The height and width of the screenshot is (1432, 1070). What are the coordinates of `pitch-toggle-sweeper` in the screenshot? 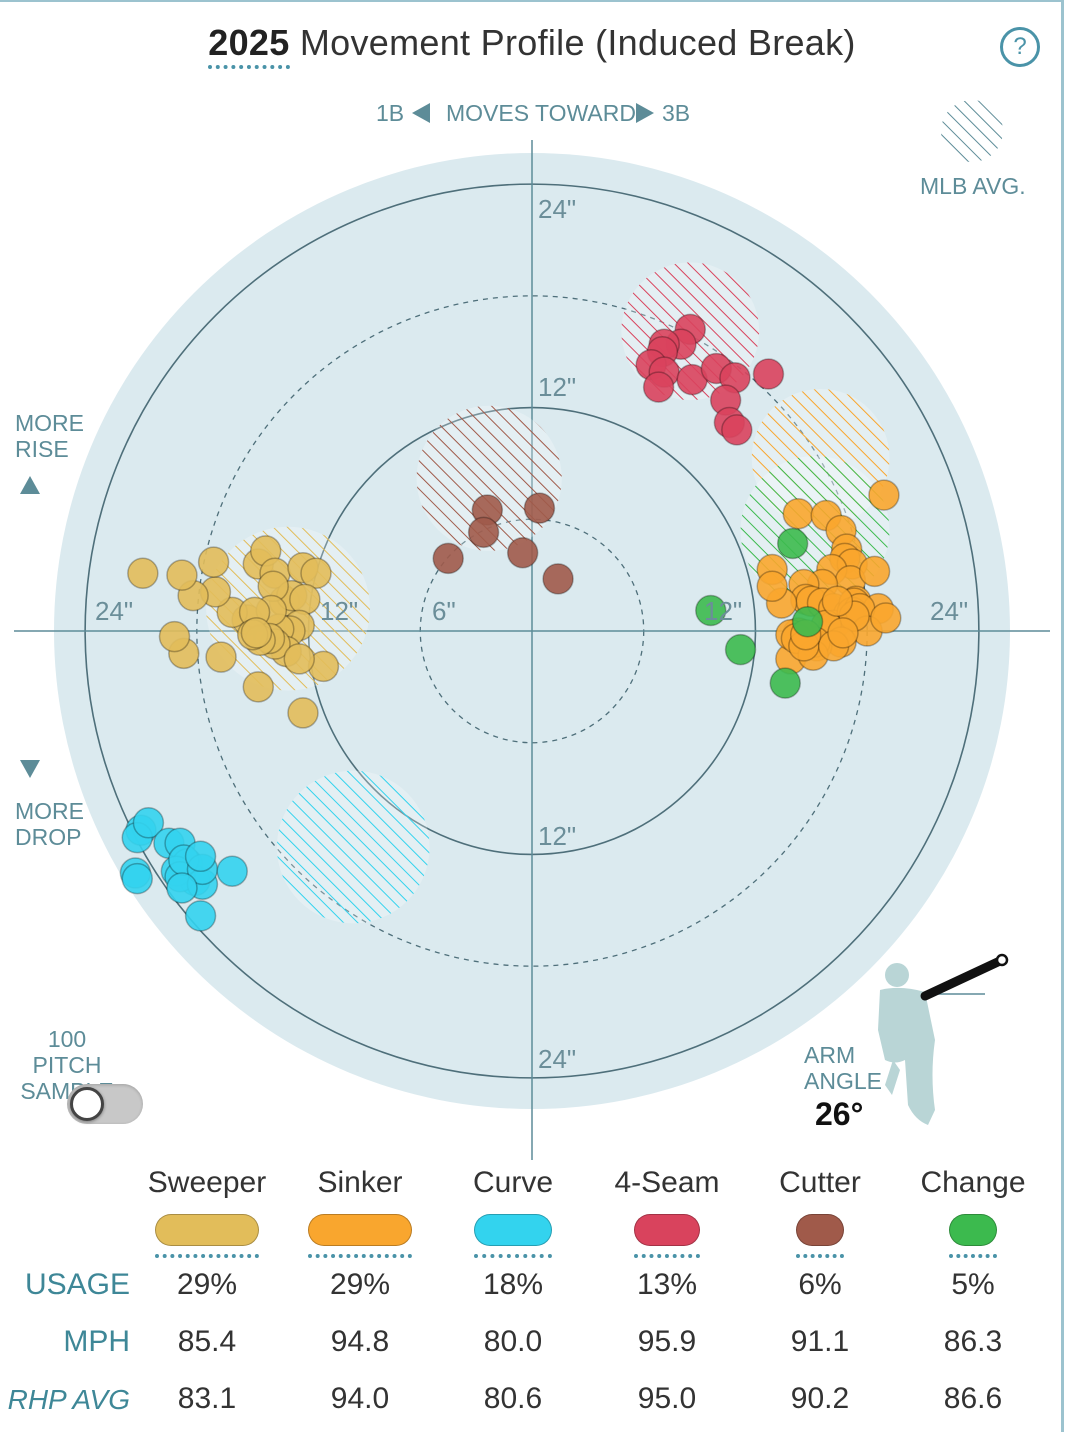 It's located at (207, 1230).